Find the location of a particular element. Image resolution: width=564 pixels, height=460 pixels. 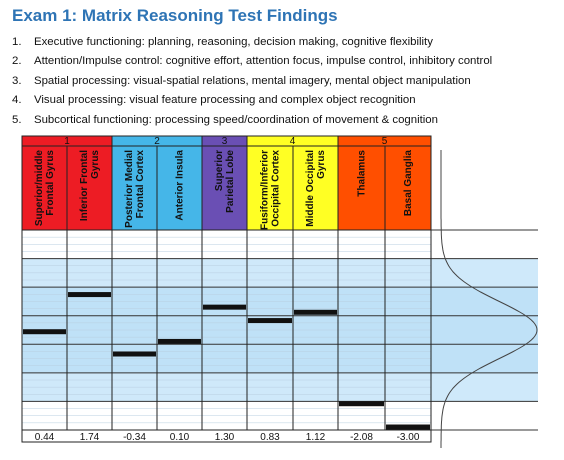

column-label: Fusiform/Inferior is located at coordinates (265, 190).